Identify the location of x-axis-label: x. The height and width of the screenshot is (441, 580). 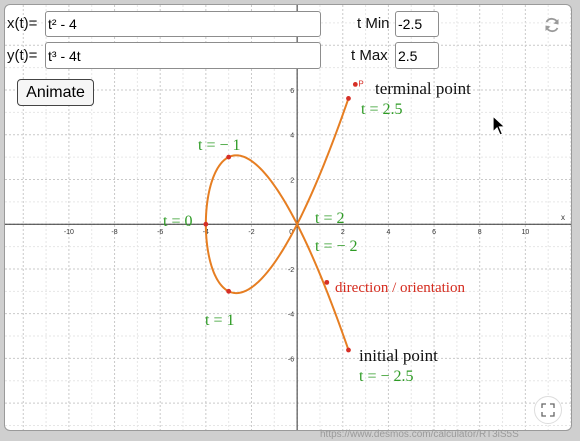
(563, 217).